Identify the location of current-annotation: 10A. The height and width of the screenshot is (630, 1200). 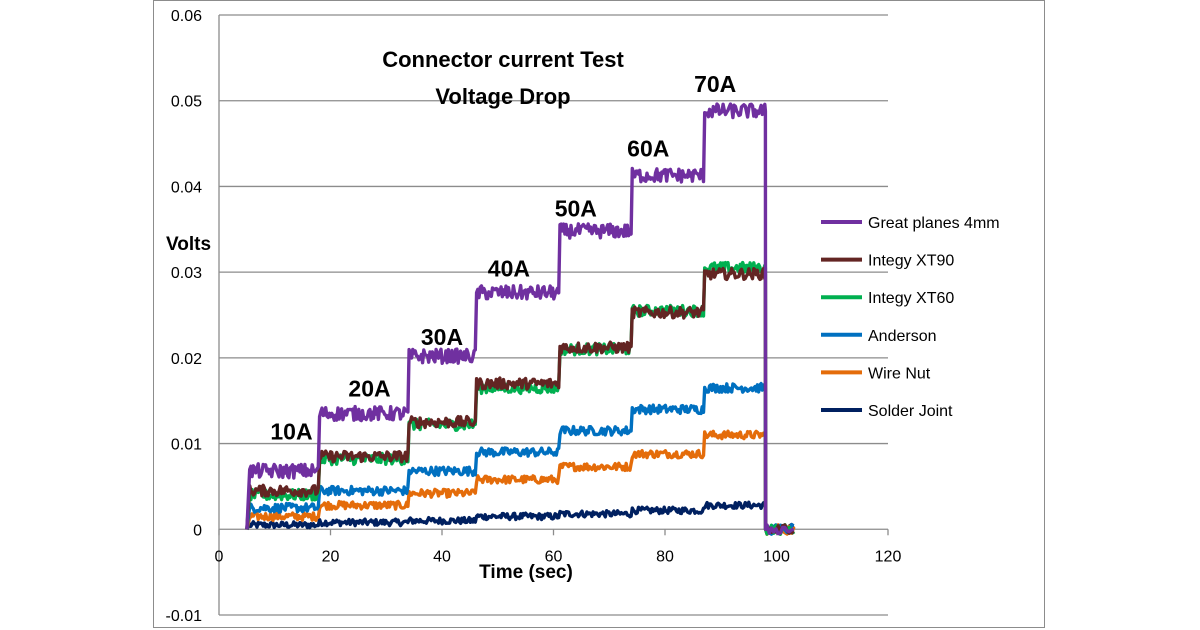
(291, 431).